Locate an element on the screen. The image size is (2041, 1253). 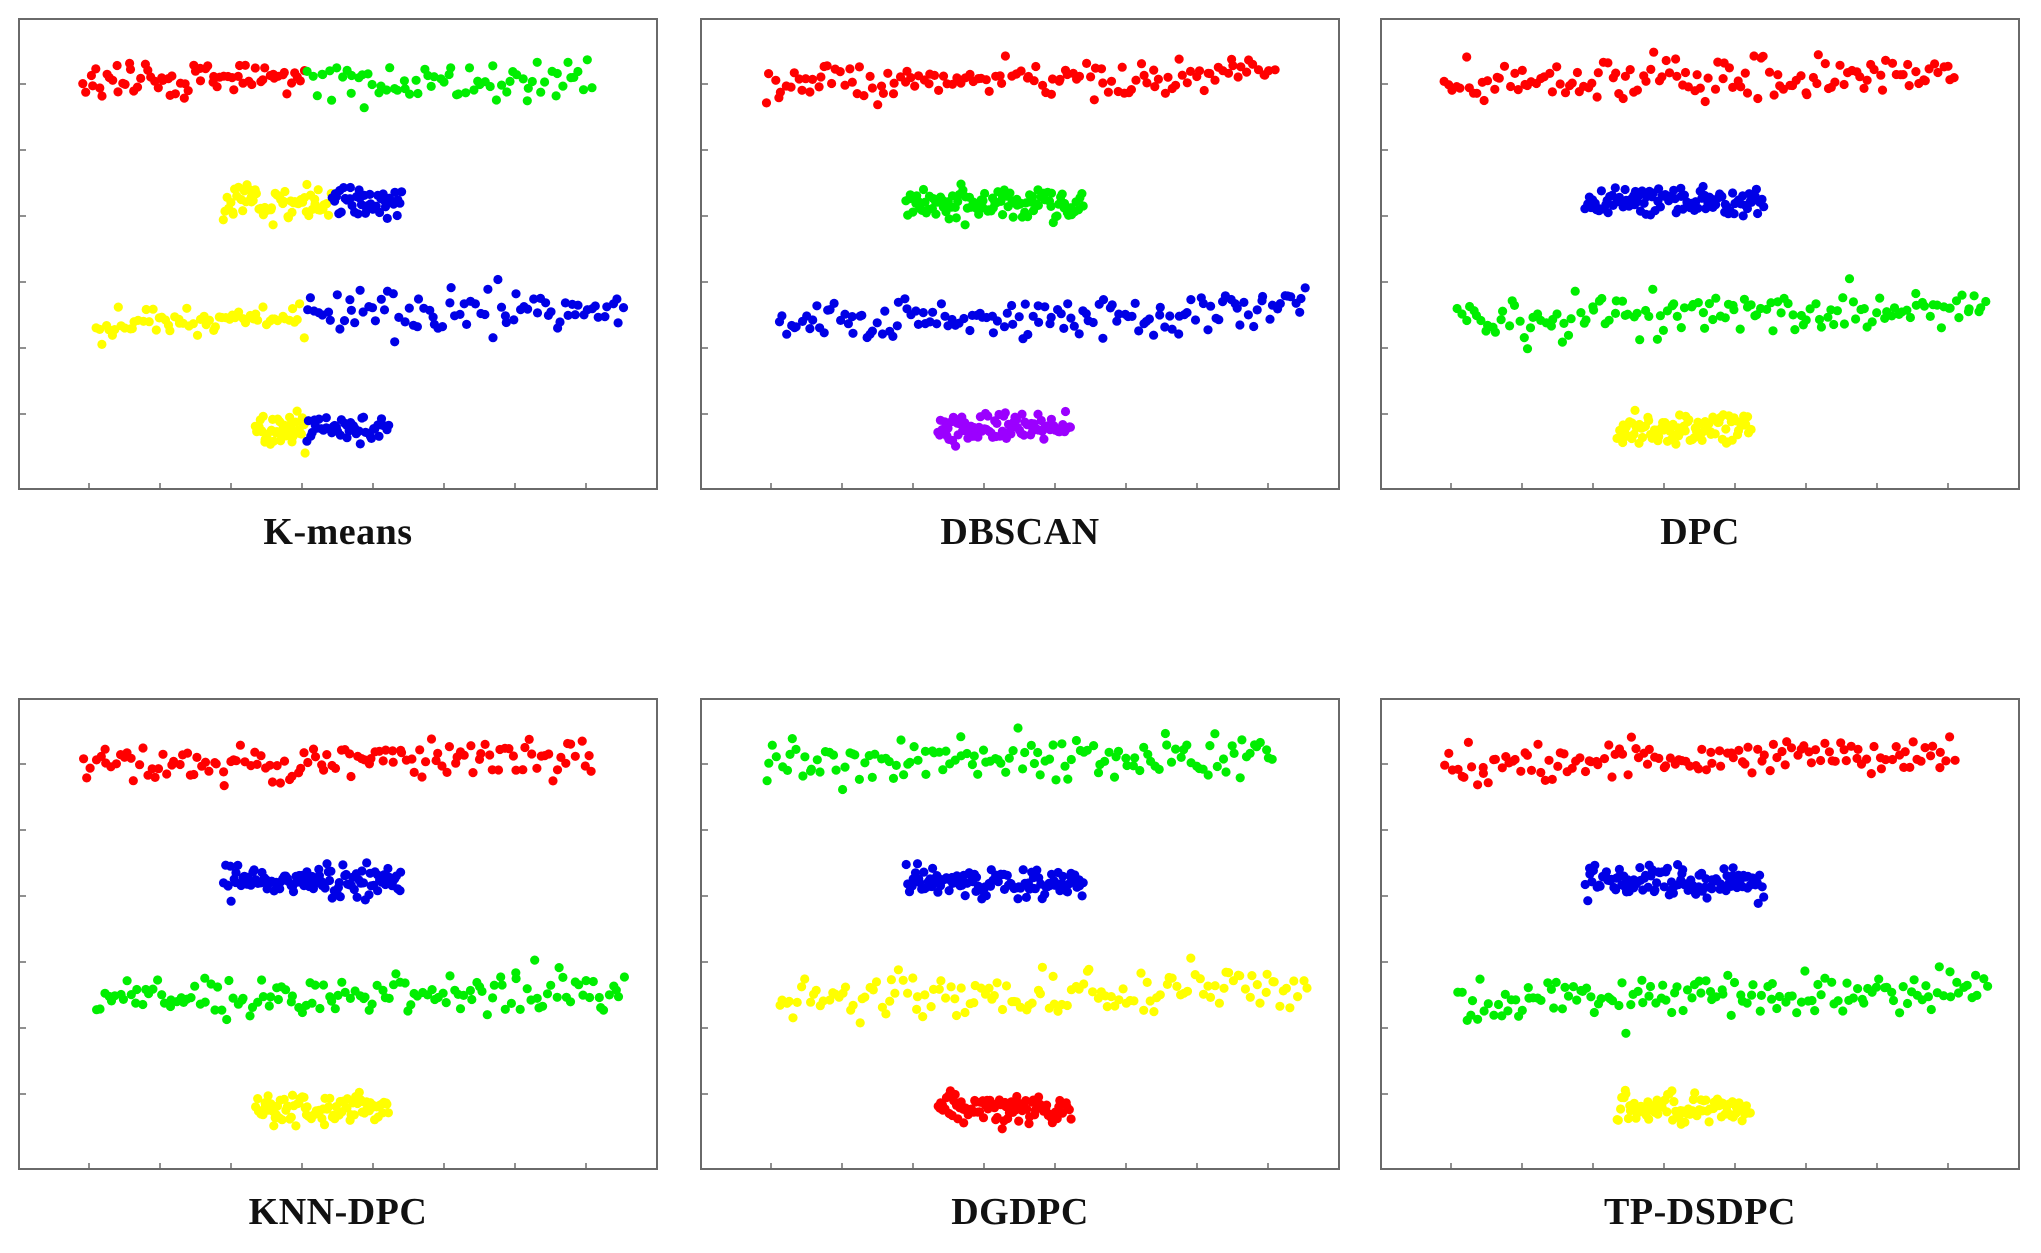
series-red is located at coordinates (1020, 80).